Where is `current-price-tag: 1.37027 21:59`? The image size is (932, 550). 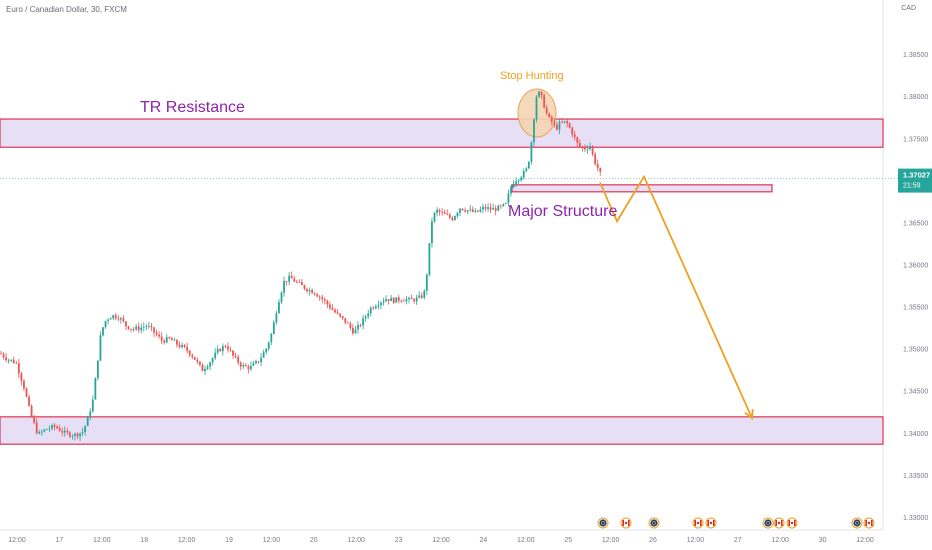 current-price-tag: 1.37027 21:59 is located at coordinates (915, 180).